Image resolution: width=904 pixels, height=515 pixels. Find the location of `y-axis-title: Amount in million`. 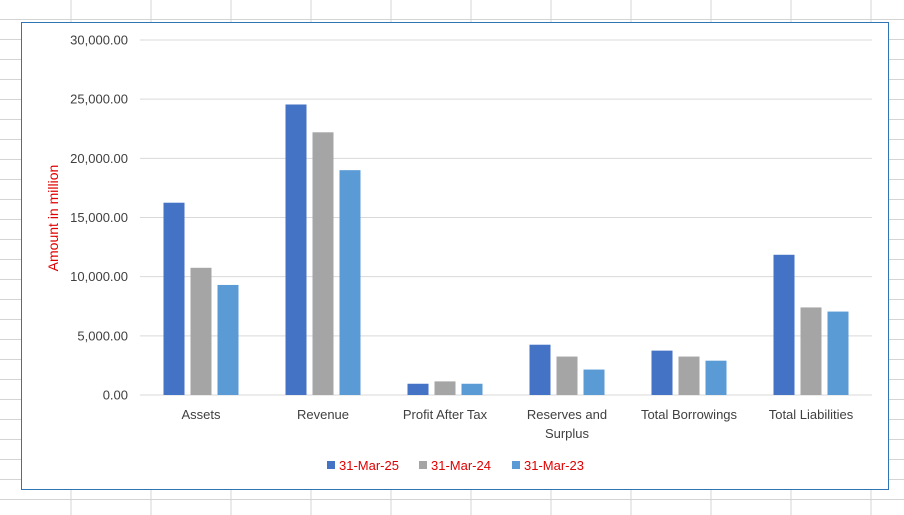

y-axis-title: Amount in million is located at coordinates (53, 218).